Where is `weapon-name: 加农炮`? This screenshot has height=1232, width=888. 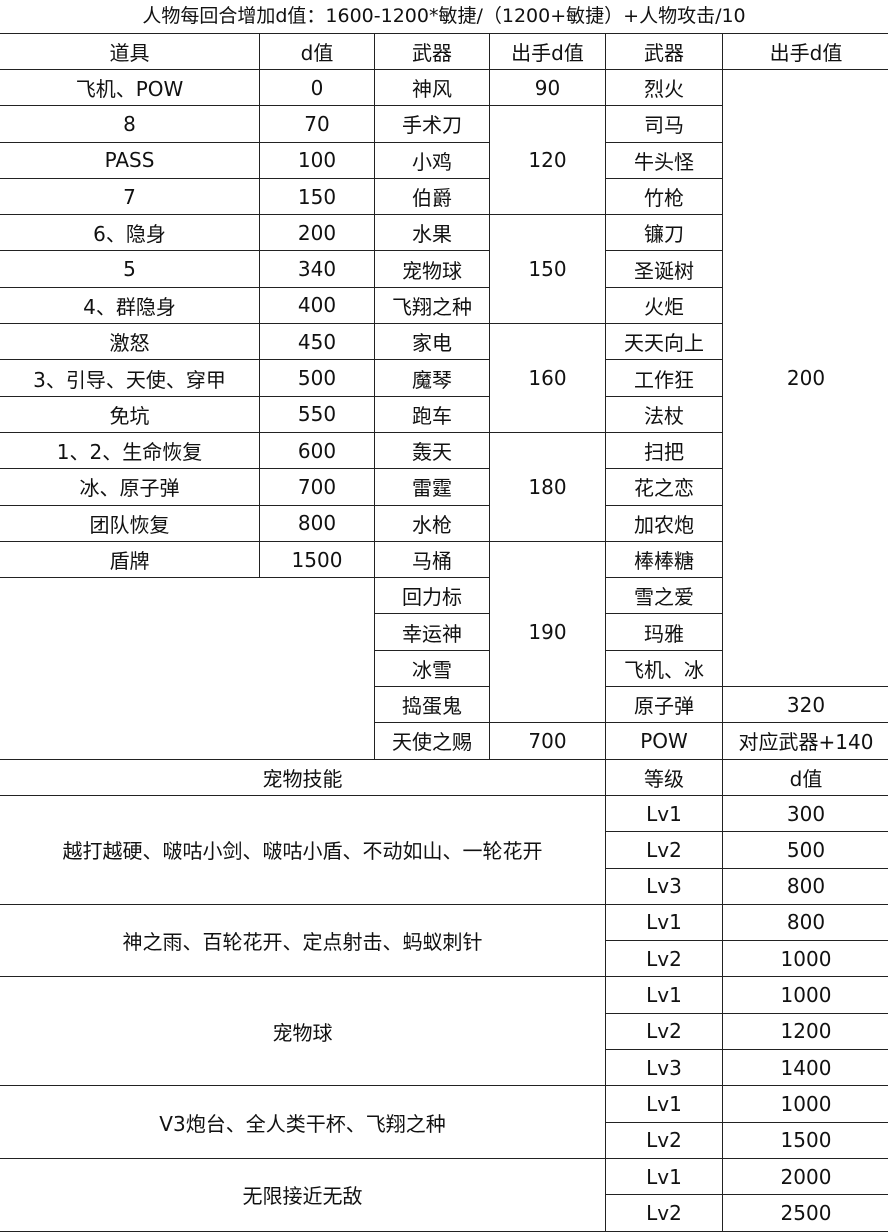 weapon-name: 加农炮 is located at coordinates (664, 523).